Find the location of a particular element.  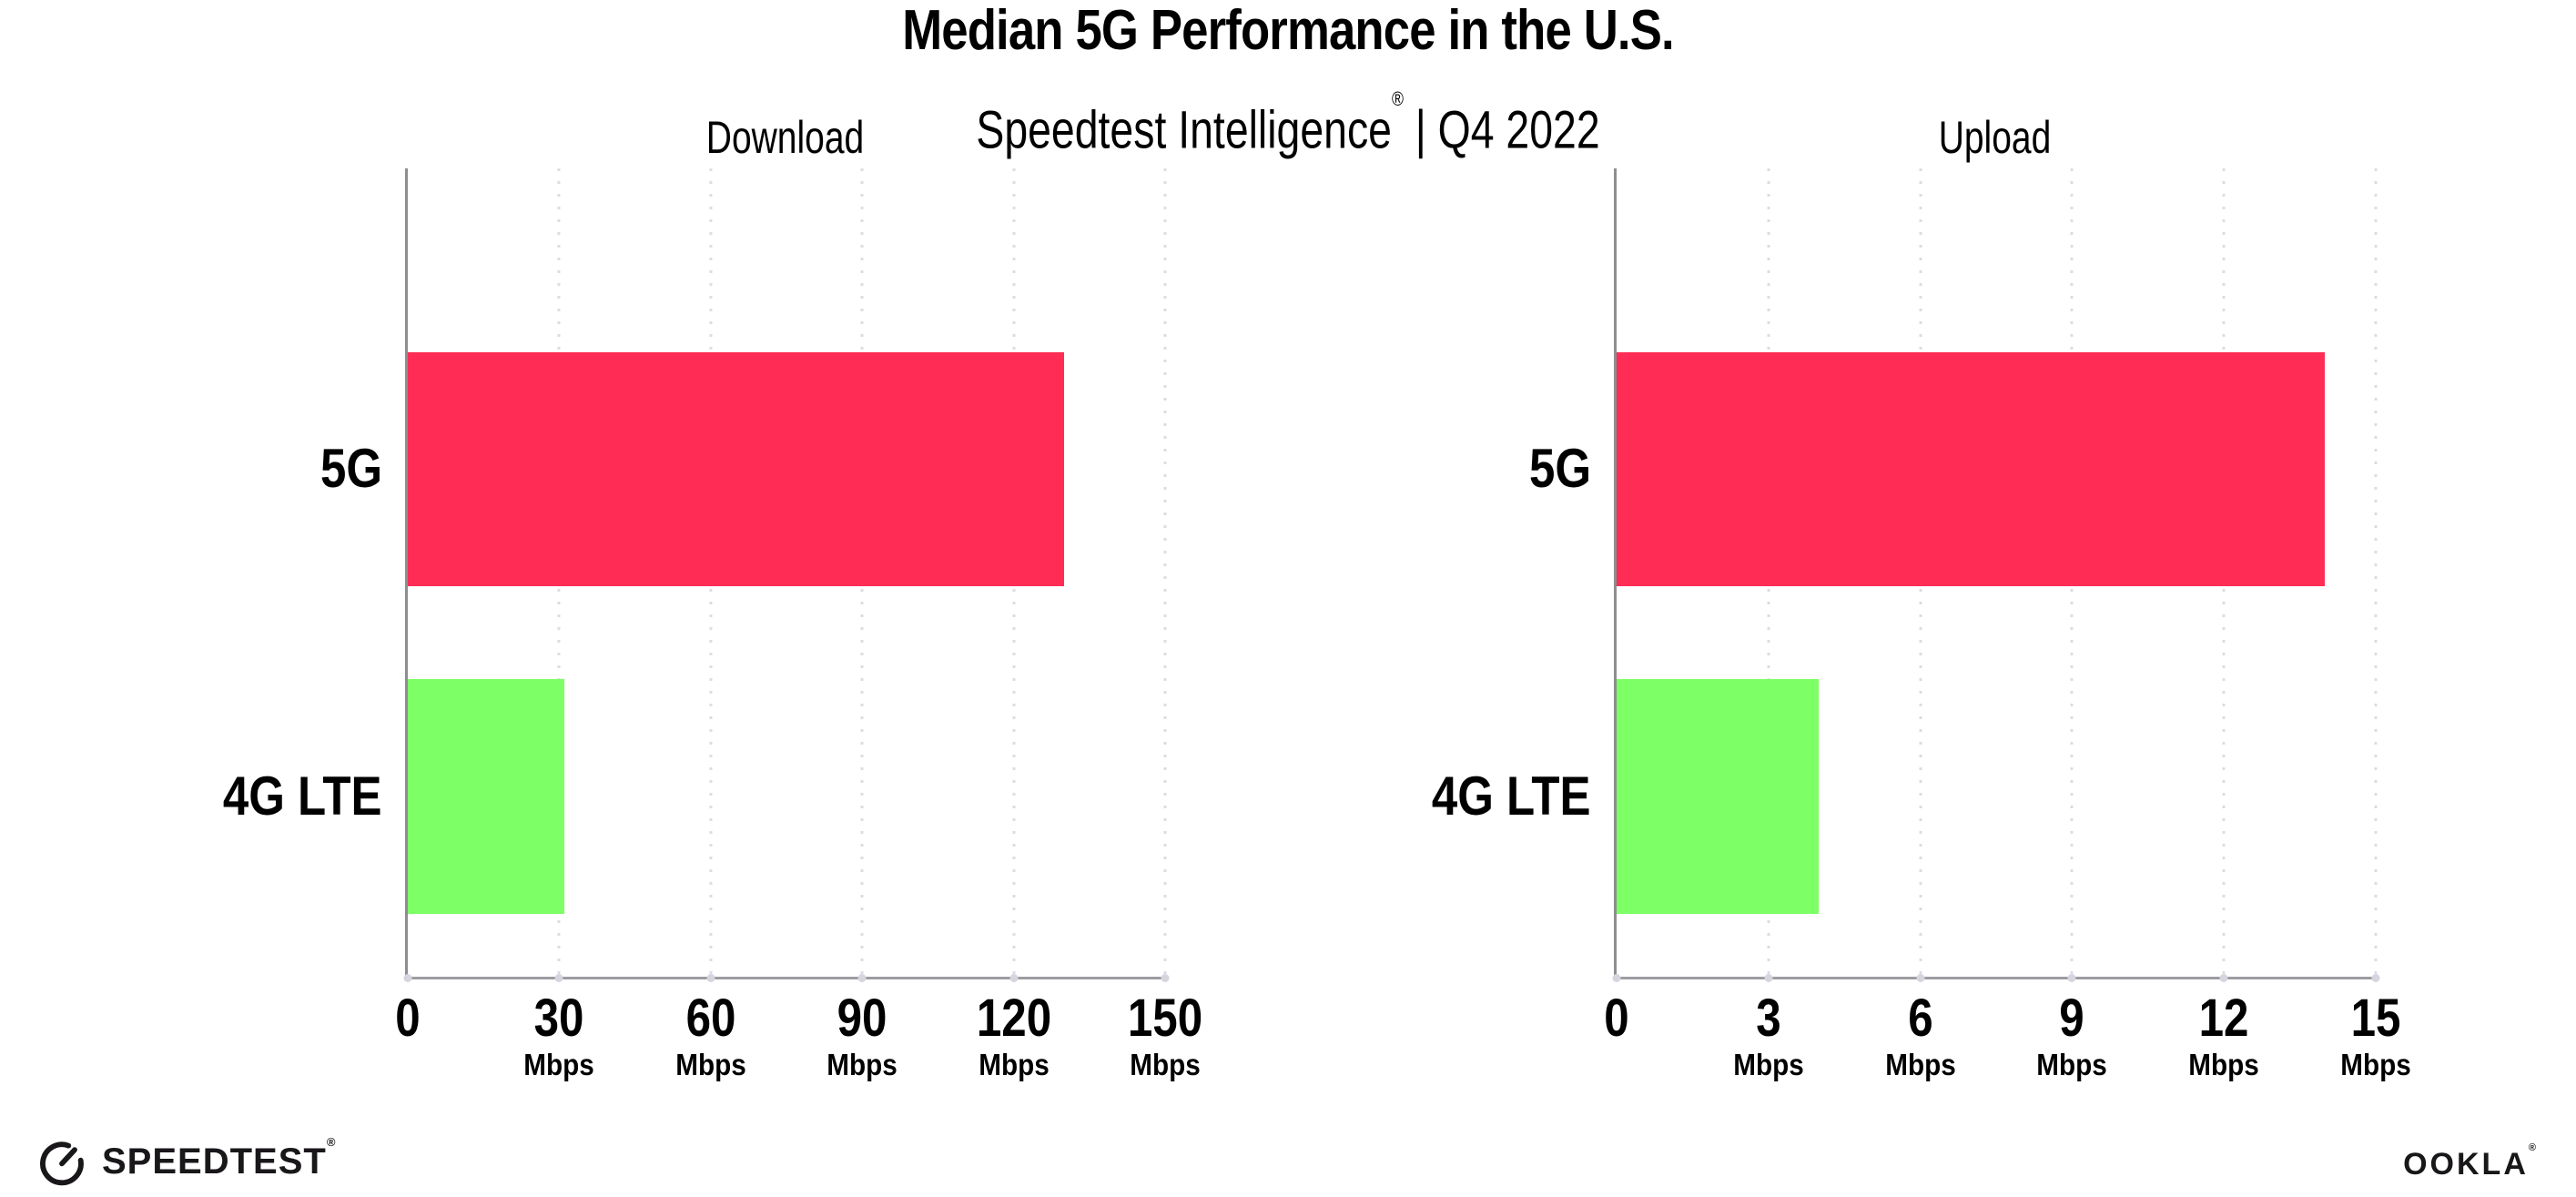

page-subtitle: Speedtest Intelligence® | Q4 2022 is located at coordinates (1288, 124).